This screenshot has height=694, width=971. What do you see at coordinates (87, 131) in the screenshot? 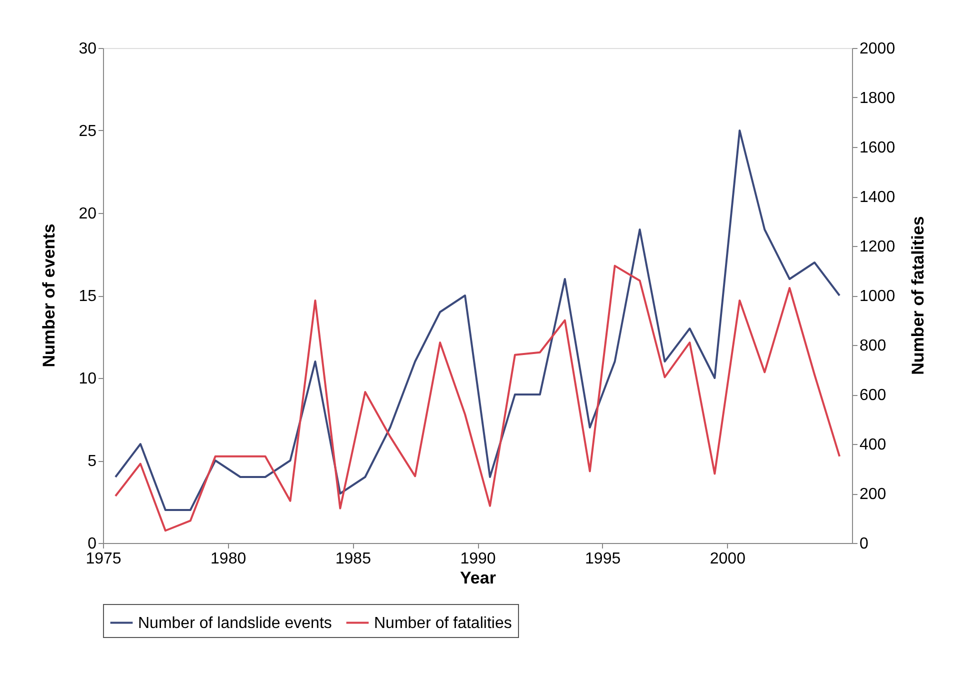
I see `y-tick-label: 25` at bounding box center [87, 131].